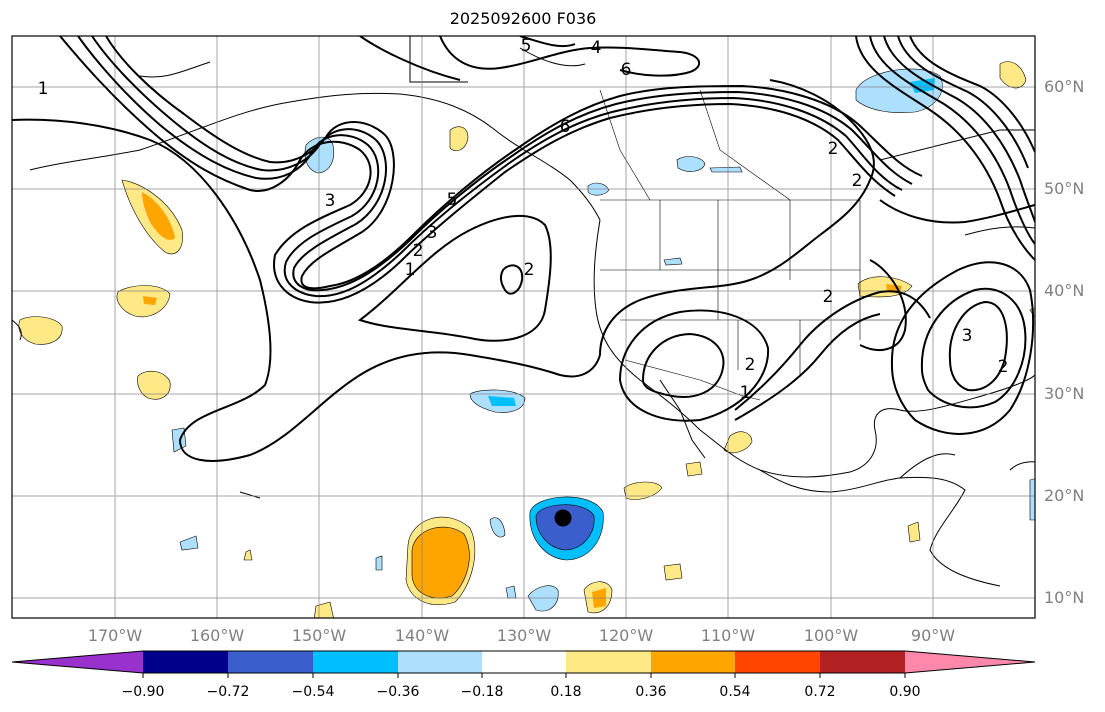 This screenshot has width=1105, height=712. What do you see at coordinates (1064, 597) in the screenshot?
I see `latitude-label: 10°N` at bounding box center [1064, 597].